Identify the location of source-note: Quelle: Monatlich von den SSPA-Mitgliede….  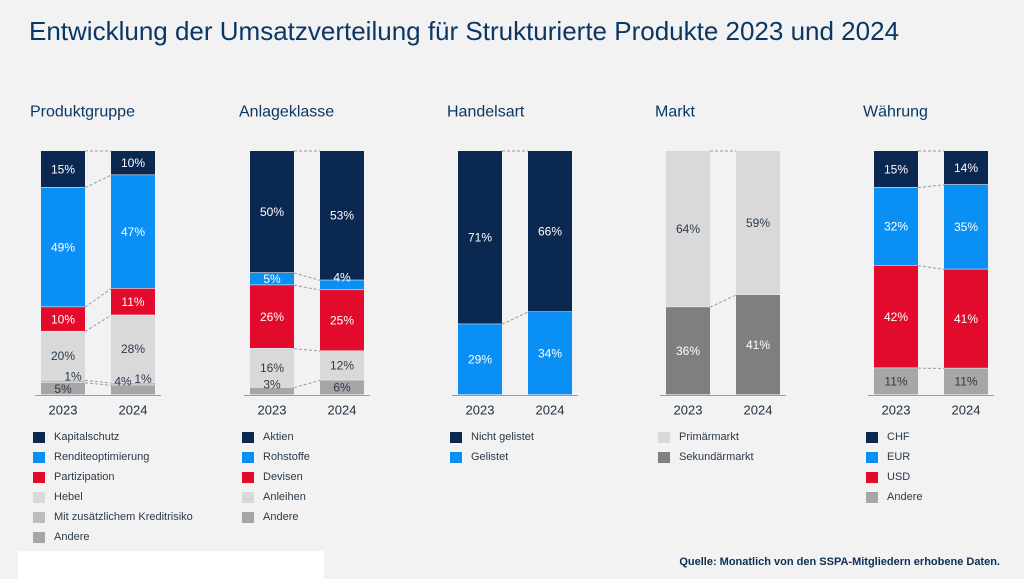
(839, 562).